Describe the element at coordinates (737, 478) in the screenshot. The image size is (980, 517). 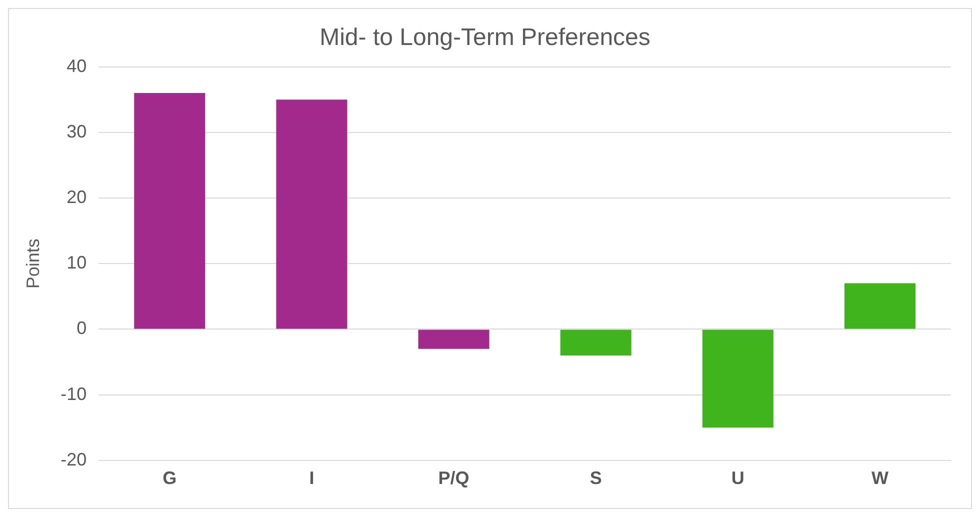
I see `x-tick-label: U` at that location.